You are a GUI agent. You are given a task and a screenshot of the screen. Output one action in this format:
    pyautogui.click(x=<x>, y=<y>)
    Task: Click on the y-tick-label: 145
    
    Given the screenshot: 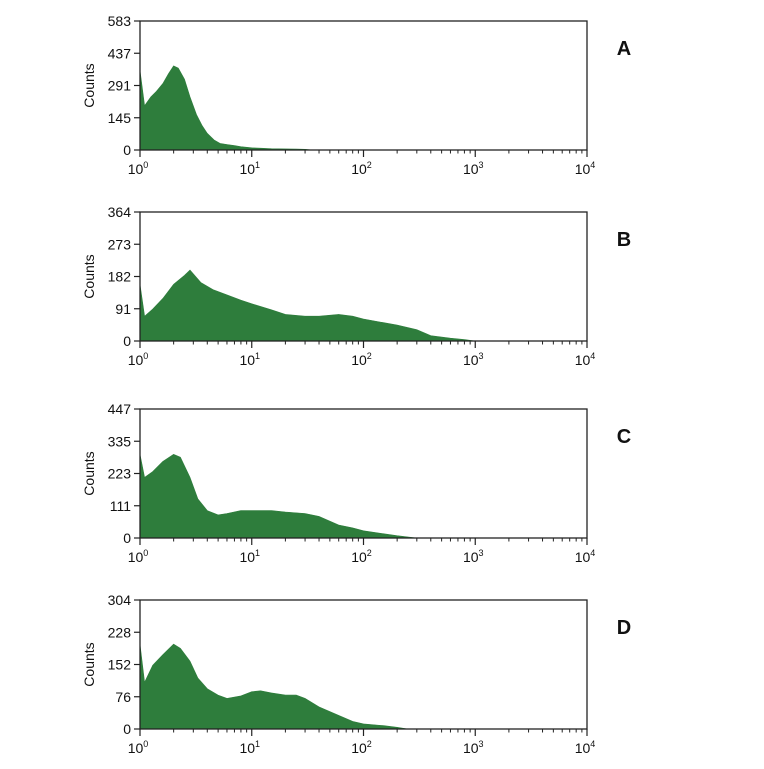 What is the action you would take?
    pyautogui.click(x=120, y=118)
    